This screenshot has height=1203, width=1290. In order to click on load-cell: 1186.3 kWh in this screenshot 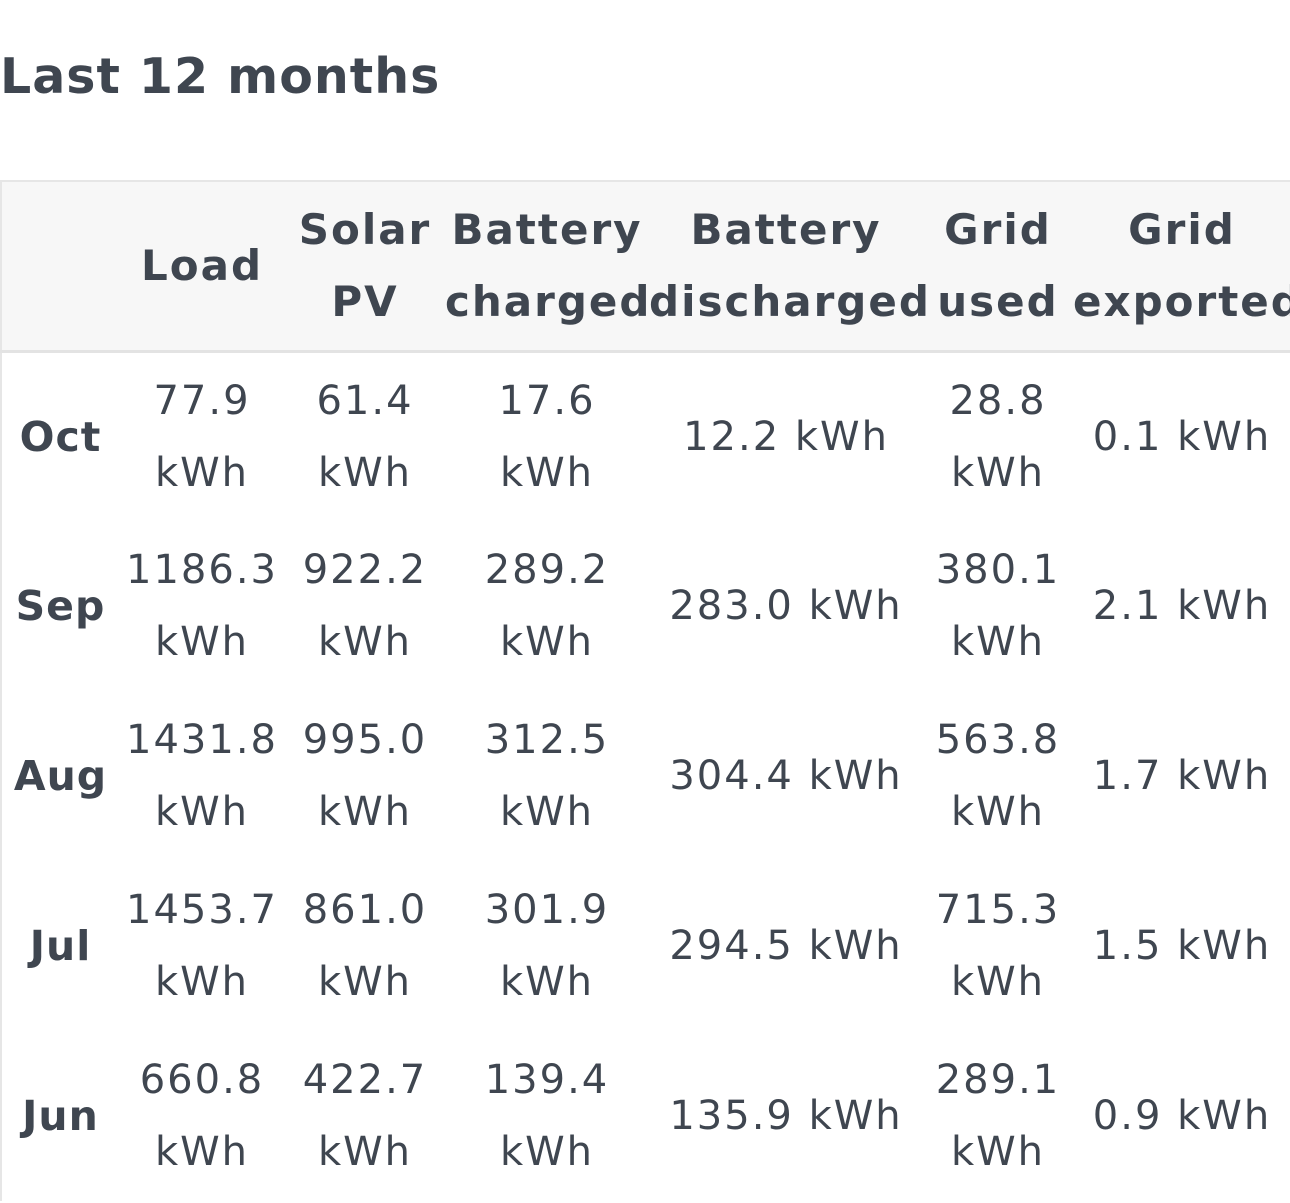, I will do `click(202, 606)`.